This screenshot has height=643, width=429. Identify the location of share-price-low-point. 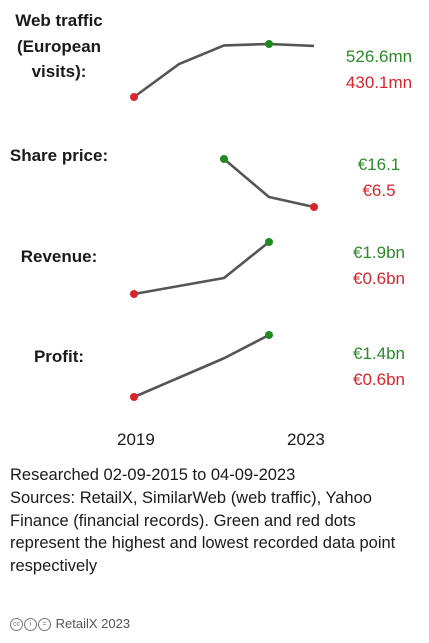
(314, 207).